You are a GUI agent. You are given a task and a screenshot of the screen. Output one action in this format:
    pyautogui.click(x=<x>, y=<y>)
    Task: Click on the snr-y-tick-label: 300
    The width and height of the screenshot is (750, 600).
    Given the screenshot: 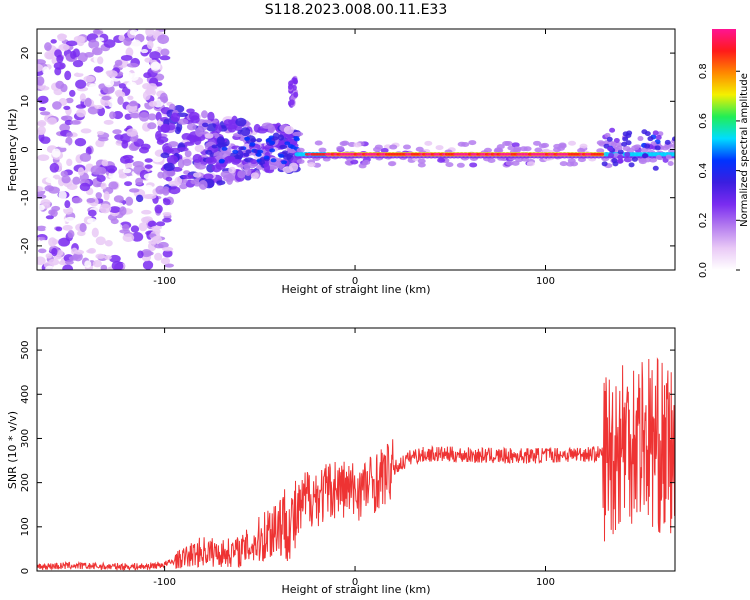 What is the action you would take?
    pyautogui.click(x=25, y=438)
    